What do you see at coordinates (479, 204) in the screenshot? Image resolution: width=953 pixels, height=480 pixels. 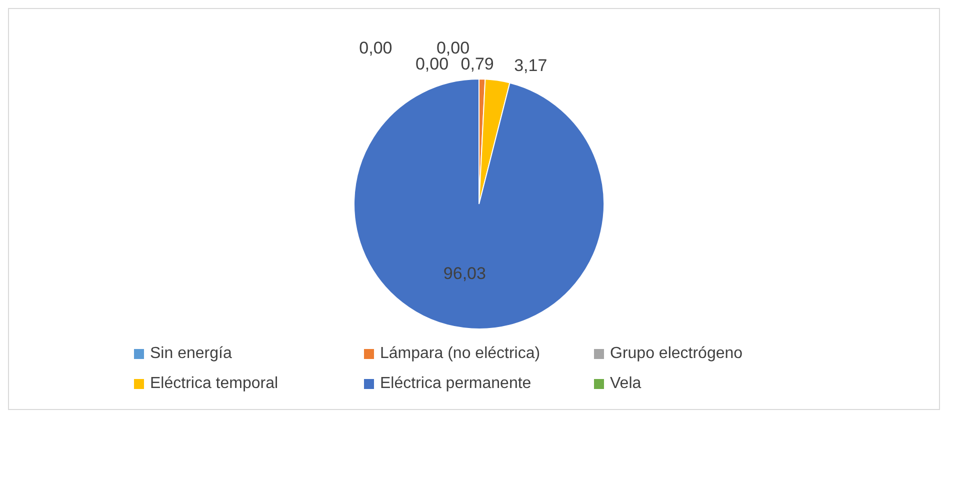 I see `pie-slice` at bounding box center [479, 204].